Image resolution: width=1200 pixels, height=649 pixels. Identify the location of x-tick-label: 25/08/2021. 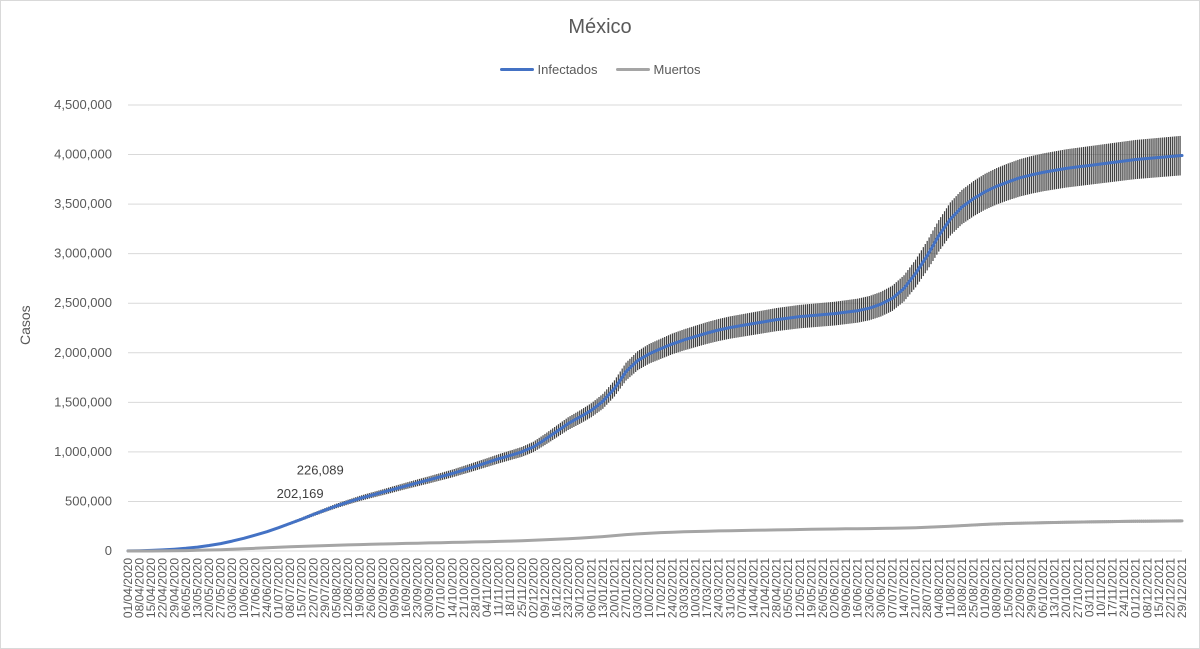
(974, 588).